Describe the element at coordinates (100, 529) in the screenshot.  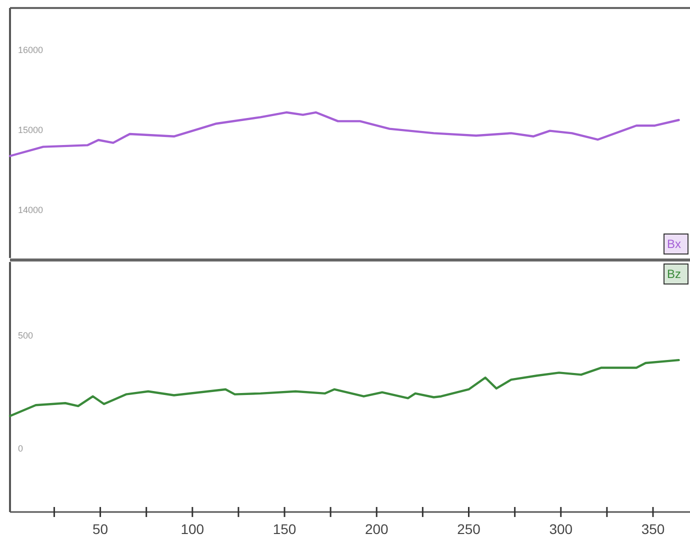
I see `x-tick-label: 50` at that location.